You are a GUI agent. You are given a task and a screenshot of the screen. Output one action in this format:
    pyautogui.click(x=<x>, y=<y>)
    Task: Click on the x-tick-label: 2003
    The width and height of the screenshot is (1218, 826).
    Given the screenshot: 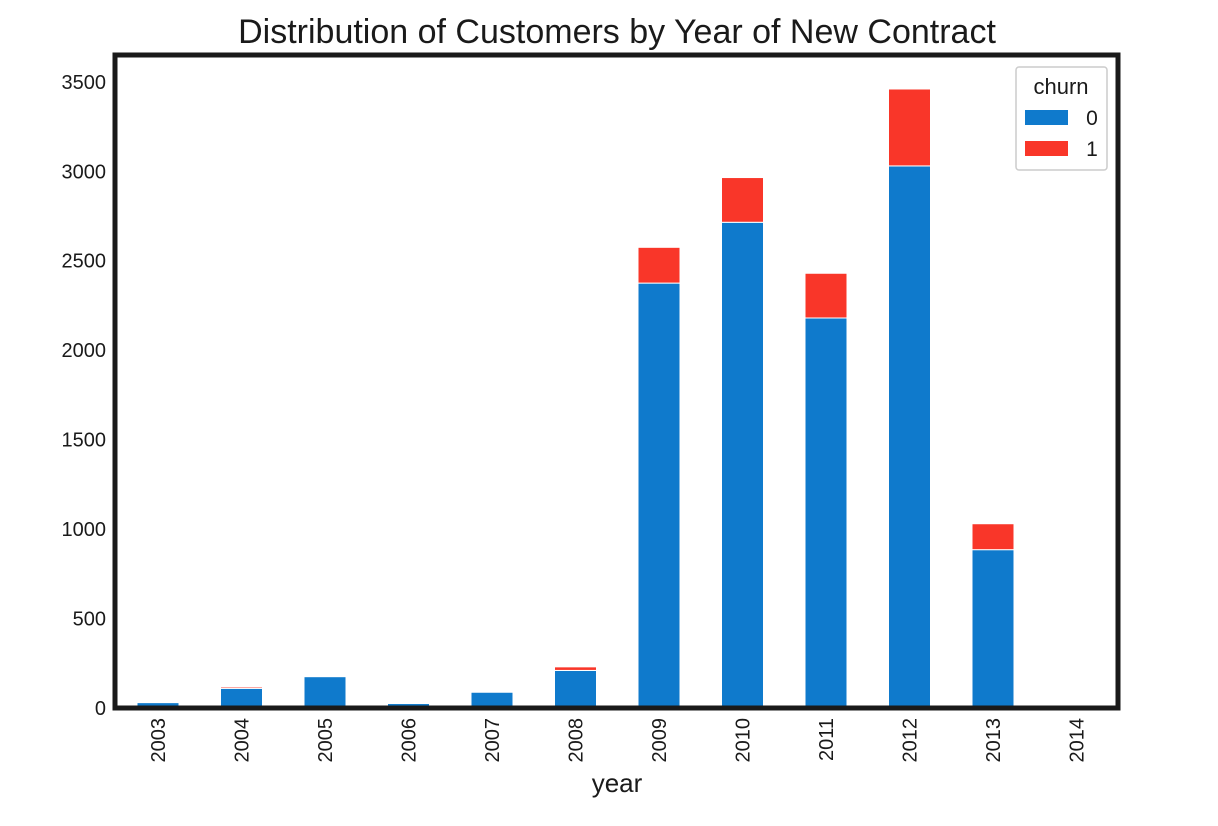 What is the action you would take?
    pyautogui.click(x=159, y=740)
    